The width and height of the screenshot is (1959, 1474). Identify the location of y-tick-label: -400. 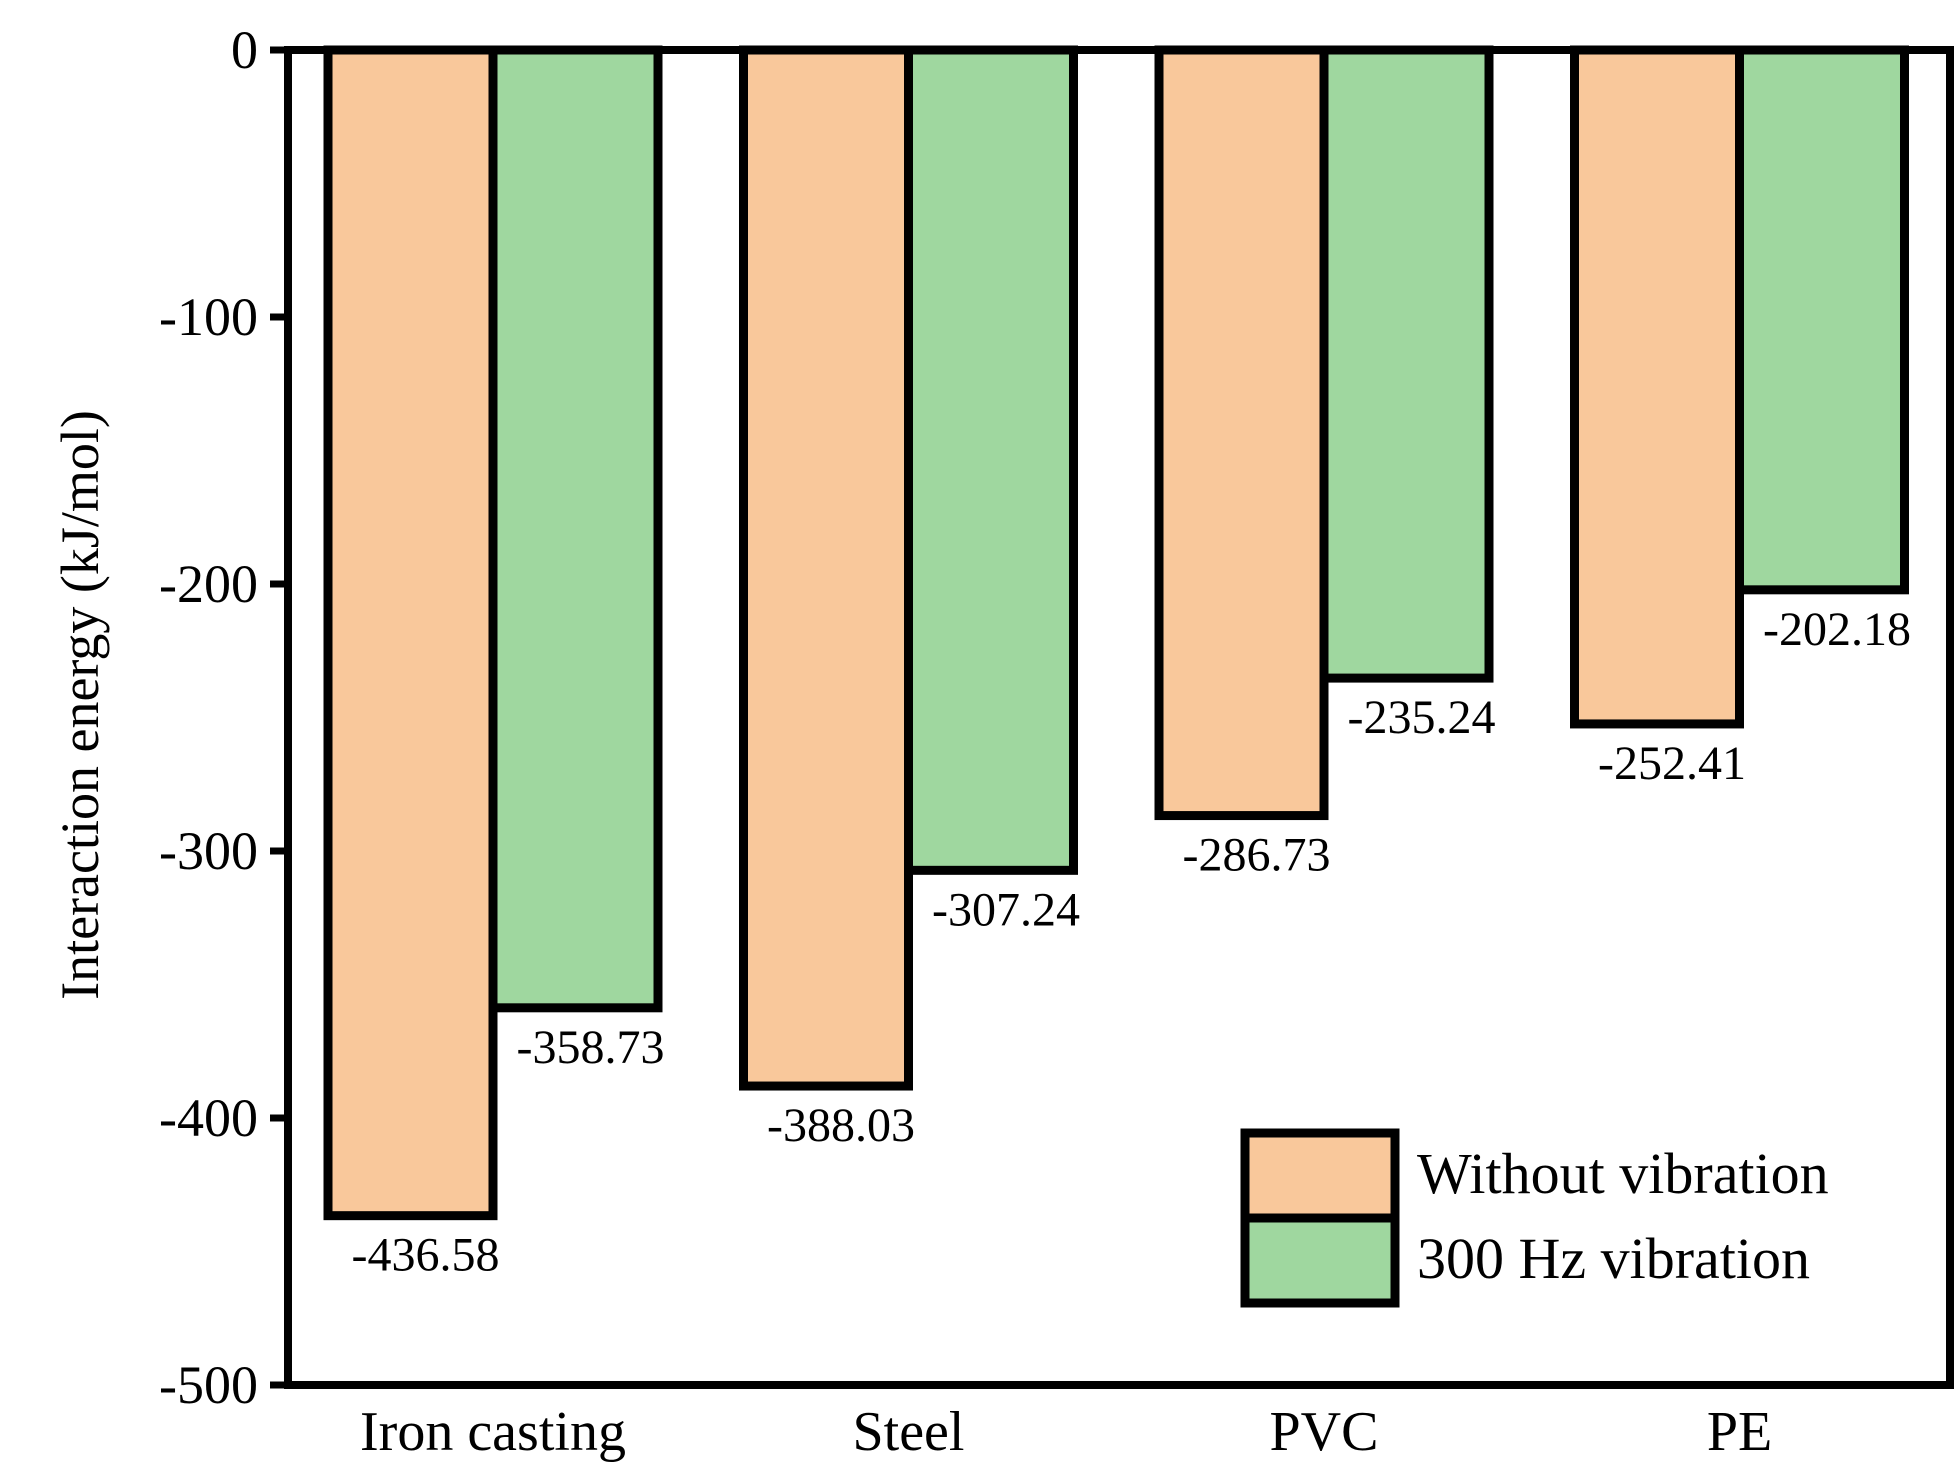
(208, 1118).